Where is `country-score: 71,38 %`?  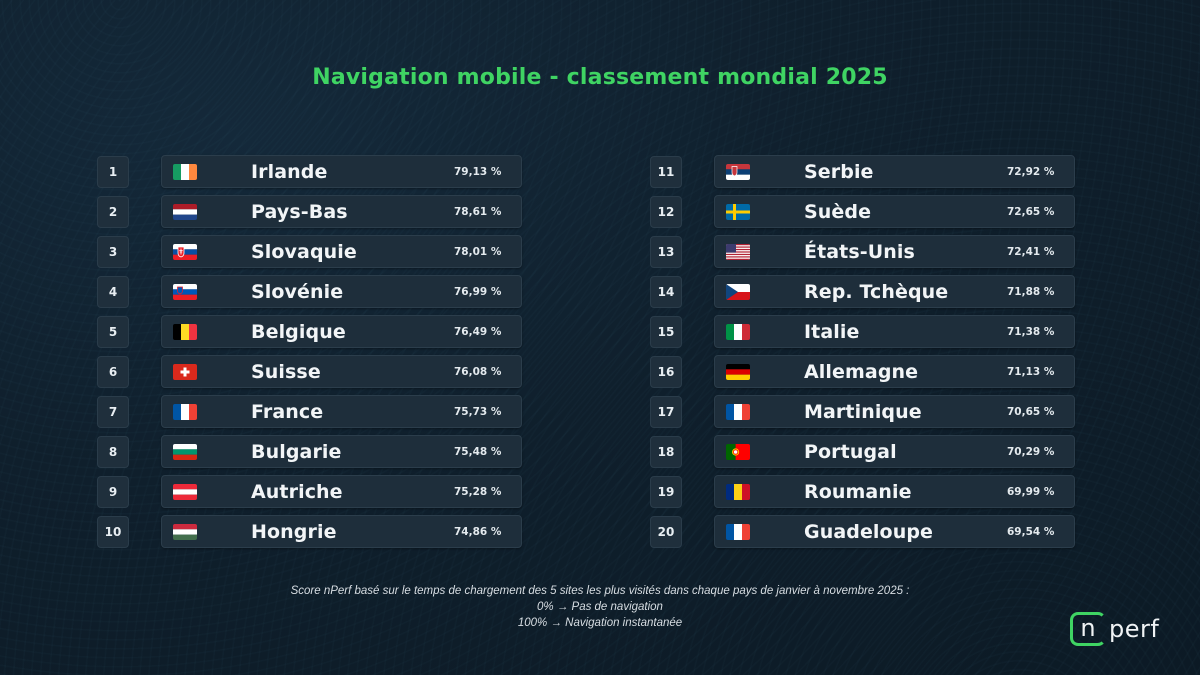
country-score: 71,38 % is located at coordinates (1031, 331).